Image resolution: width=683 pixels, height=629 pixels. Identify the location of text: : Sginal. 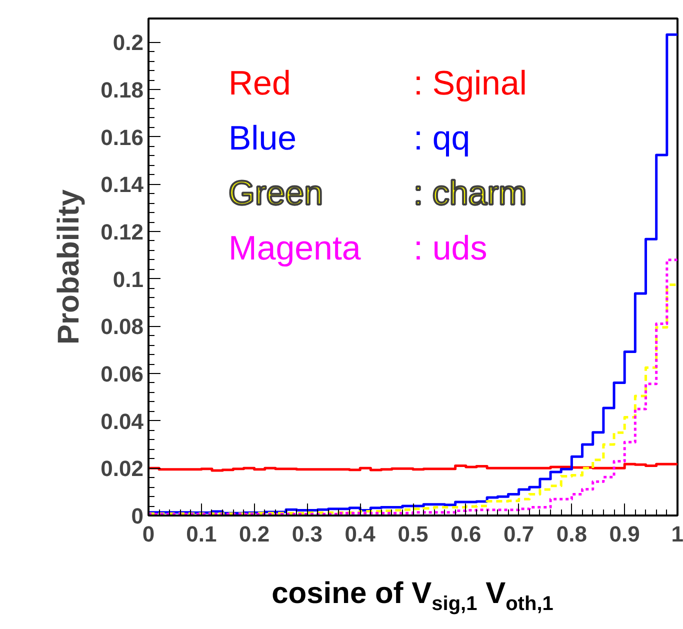
(470, 83).